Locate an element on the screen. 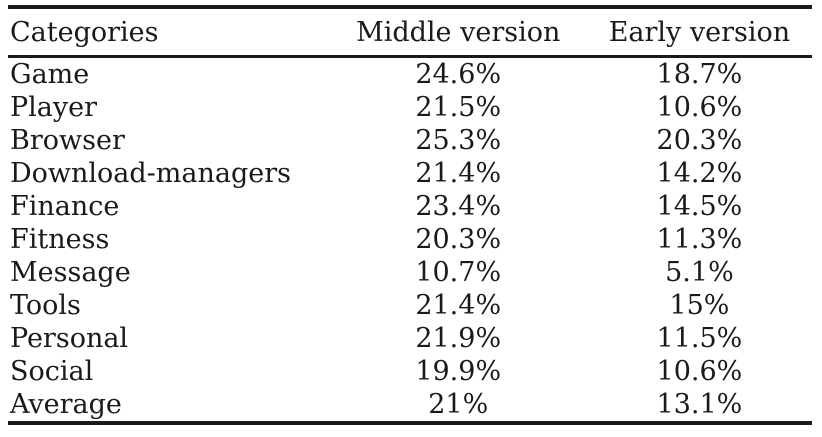  middle-version-cell: 19.9% is located at coordinates (458, 371).